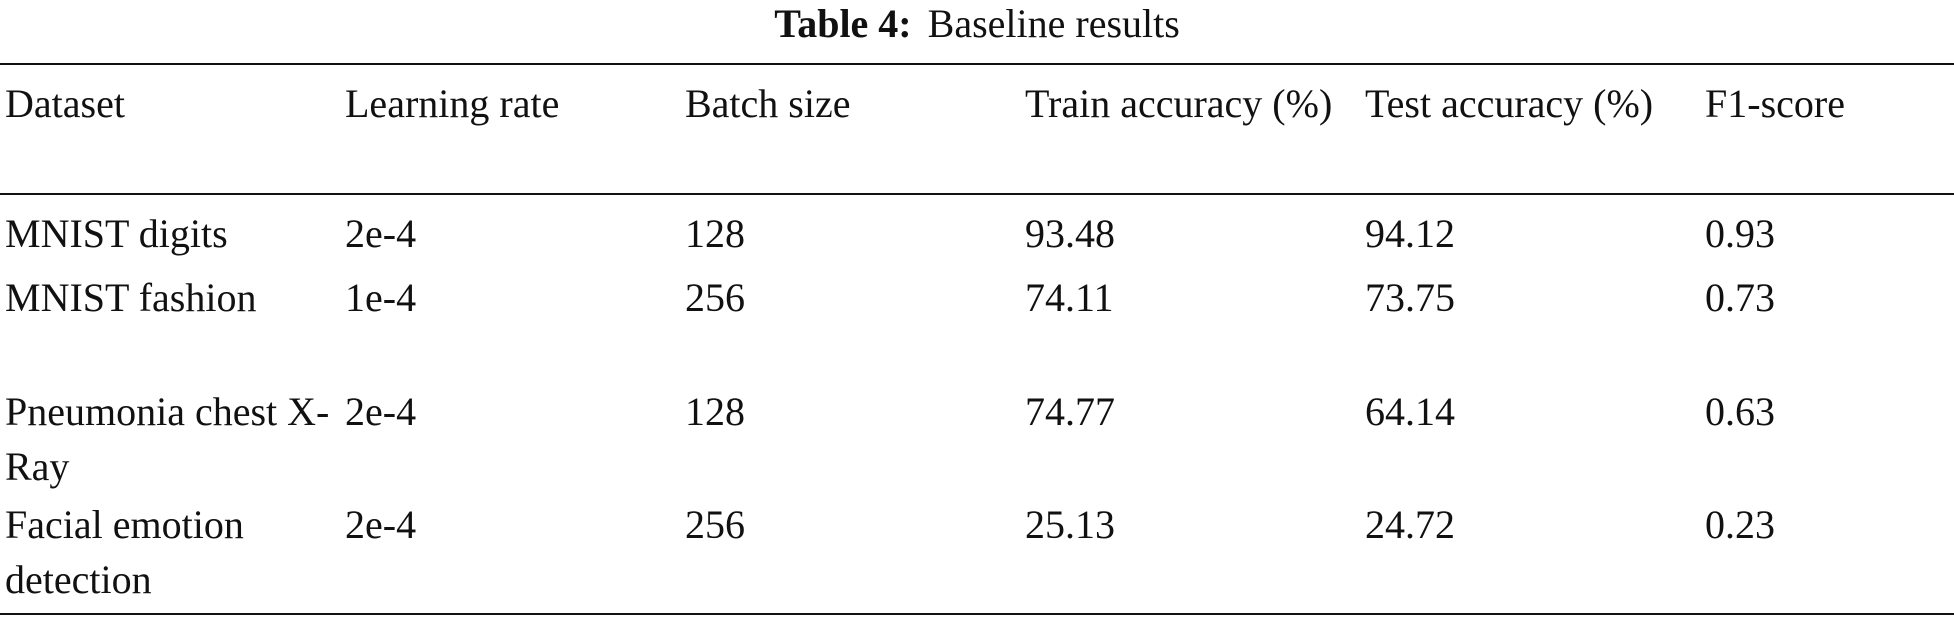 The width and height of the screenshot is (1954, 617). Describe the element at coordinates (977, 194) in the screenshot. I see `header-rule` at that location.